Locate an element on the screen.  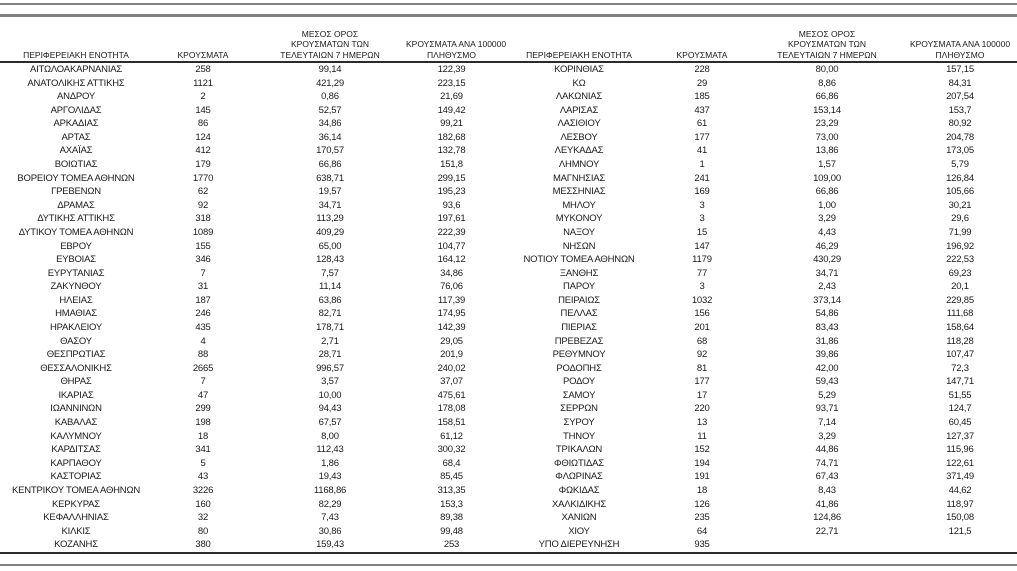
table-row: ΖΑΚΥΝΘΟΥ 31 11,14 76,06 ΠΑΡΟΥ 3 2,43 20,1 is located at coordinates (508, 287).